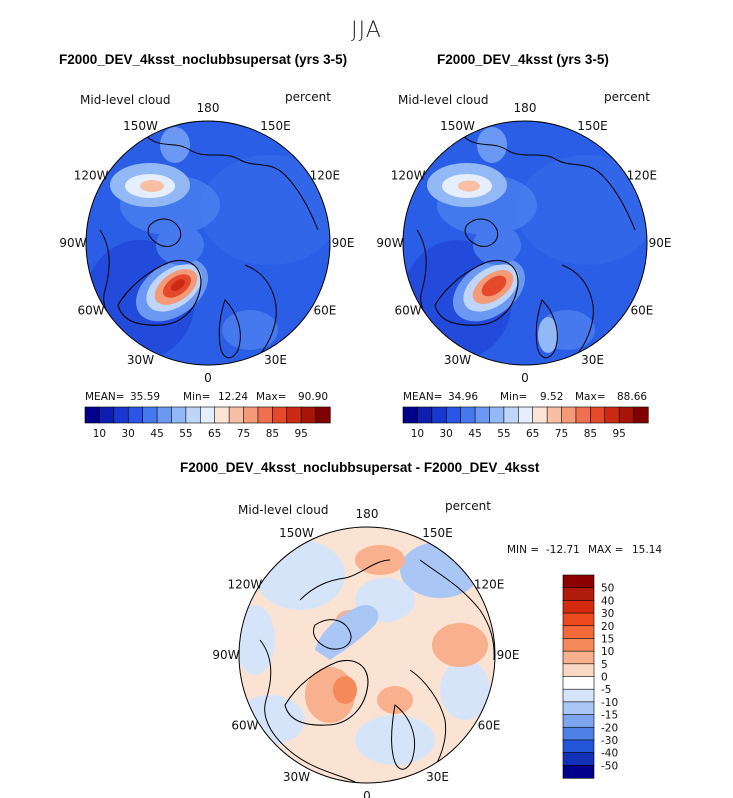 The width and height of the screenshot is (733, 798). Describe the element at coordinates (197, 397) in the screenshot. I see `panel-1-min-label: Min=` at that location.